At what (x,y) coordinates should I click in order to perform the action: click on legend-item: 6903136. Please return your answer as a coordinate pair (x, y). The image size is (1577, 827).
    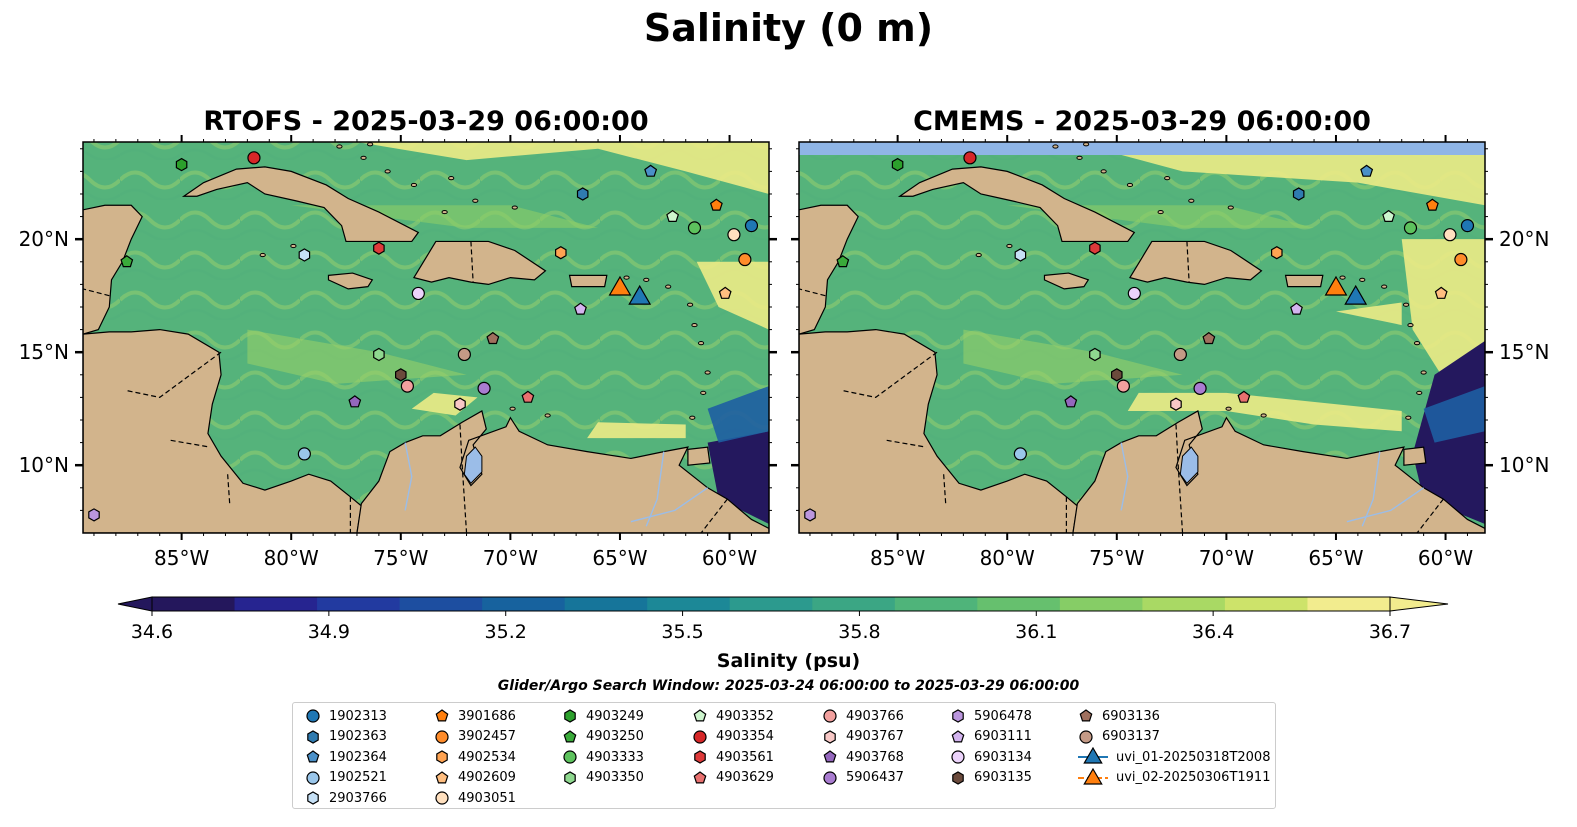
    Looking at the image, I should click on (1119, 716).